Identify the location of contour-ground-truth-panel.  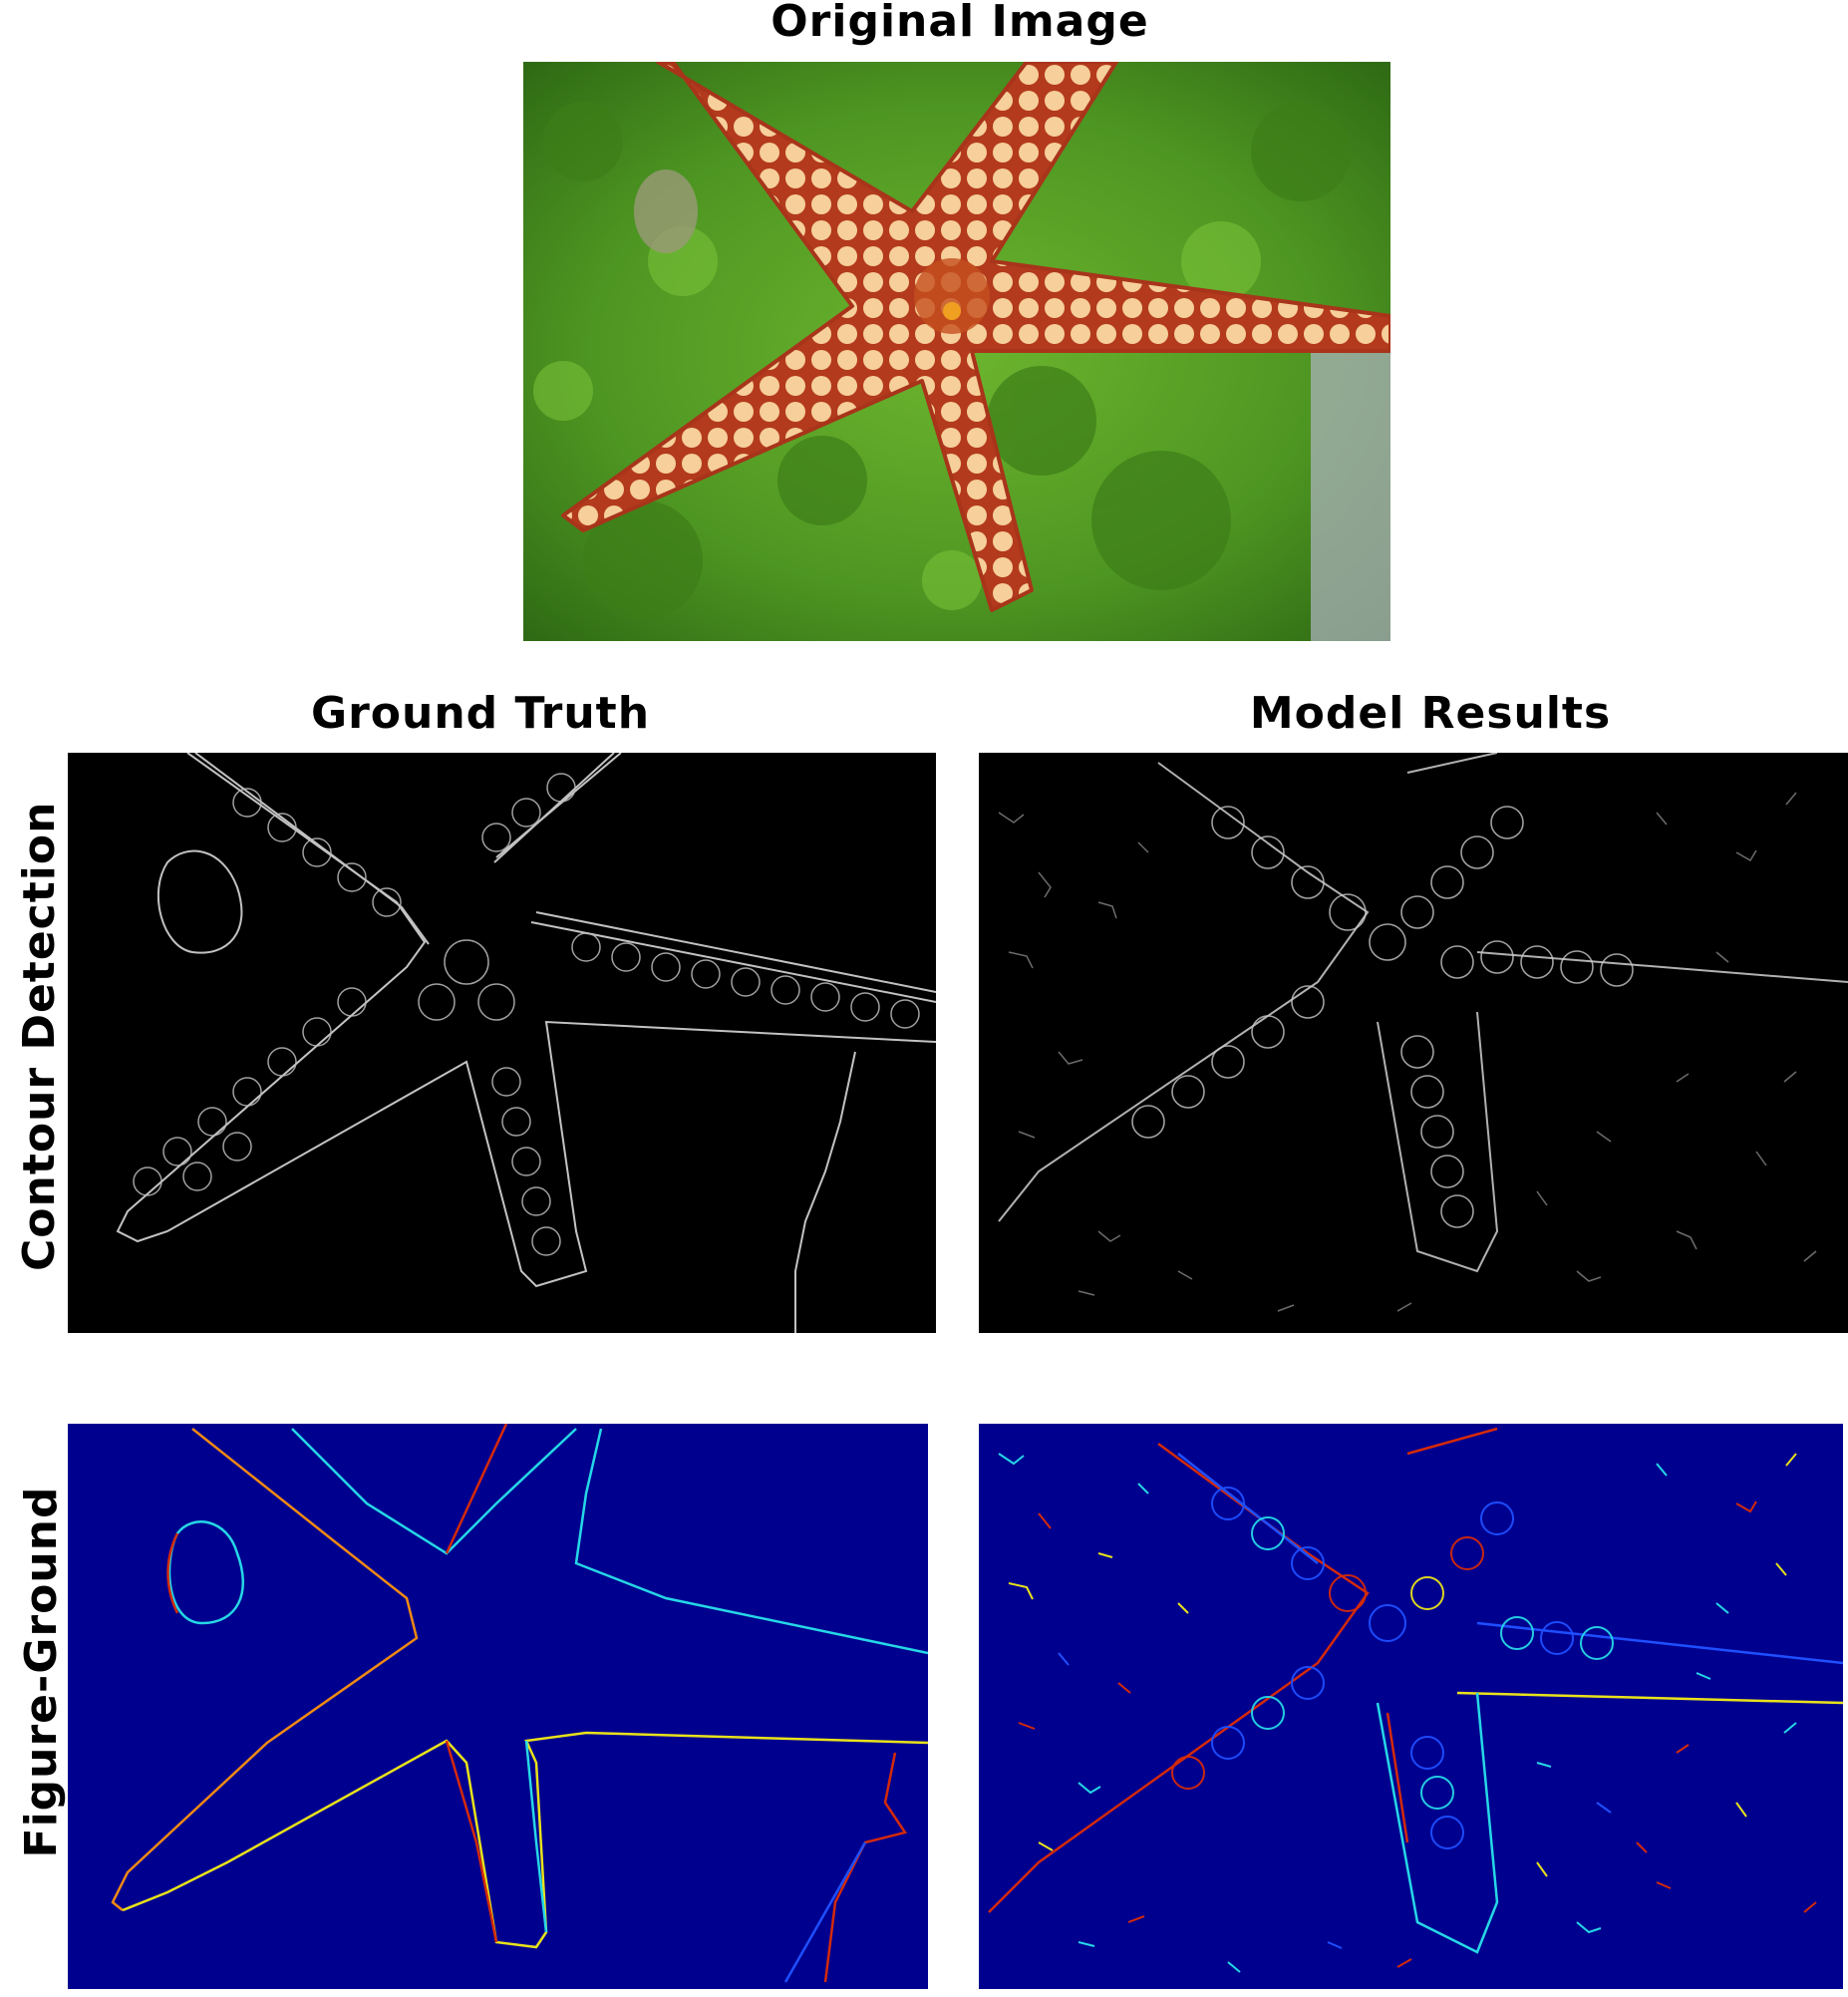
(502, 1043).